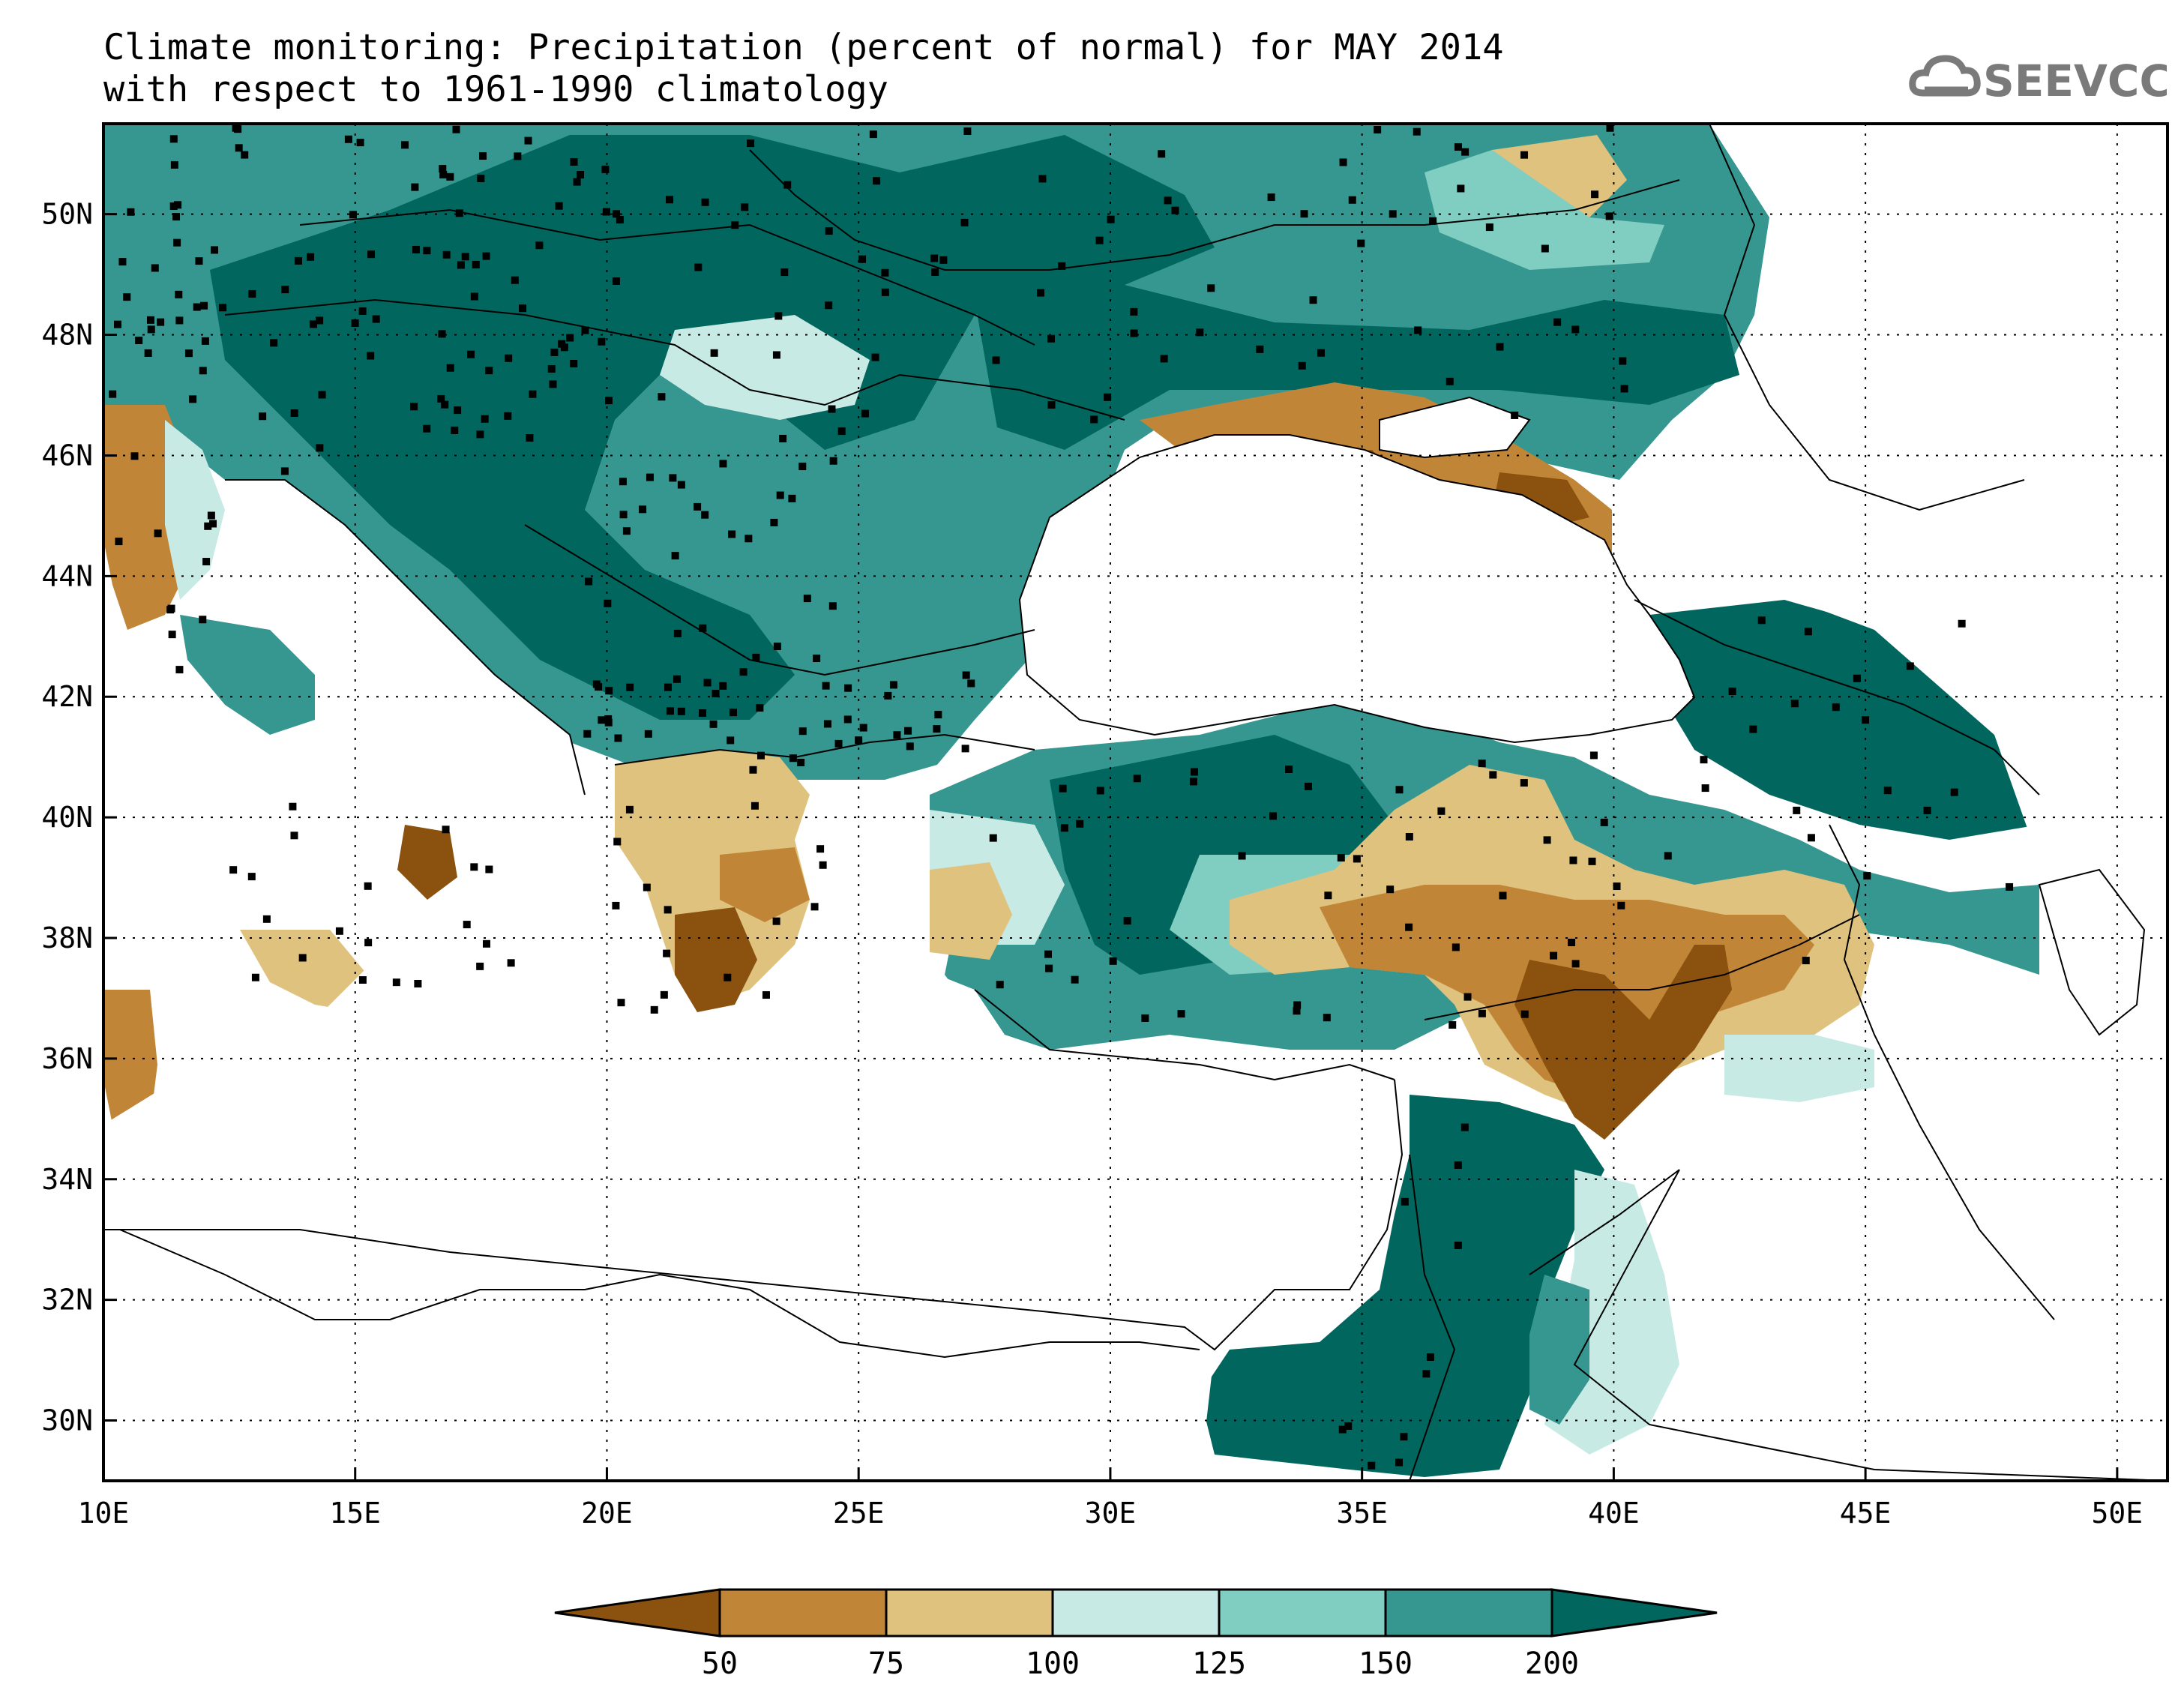 This screenshot has width=2184, height=1687. I want to click on border-east-europe, so click(1867, 317).